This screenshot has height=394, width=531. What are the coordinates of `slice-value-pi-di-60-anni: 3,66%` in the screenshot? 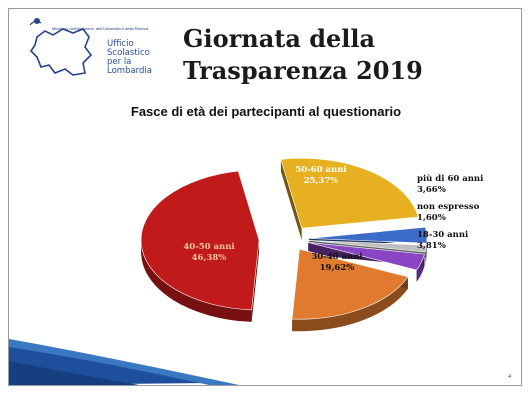 It's located at (431, 190).